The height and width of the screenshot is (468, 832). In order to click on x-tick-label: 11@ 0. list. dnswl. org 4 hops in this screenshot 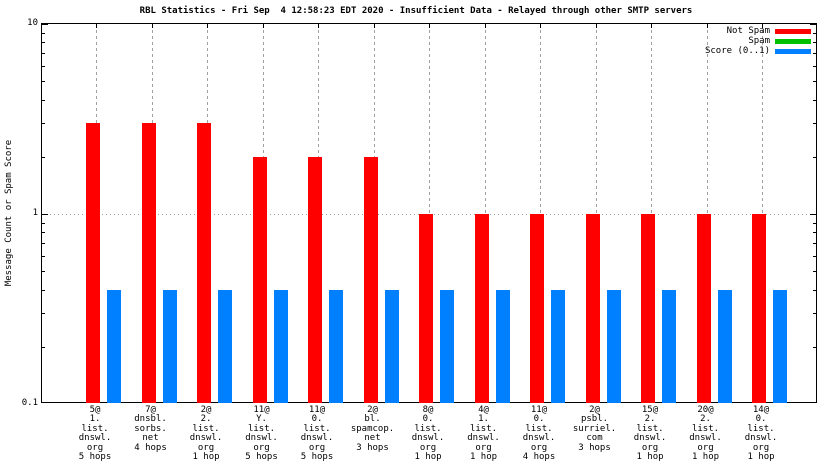, I will do `click(539, 434)`.